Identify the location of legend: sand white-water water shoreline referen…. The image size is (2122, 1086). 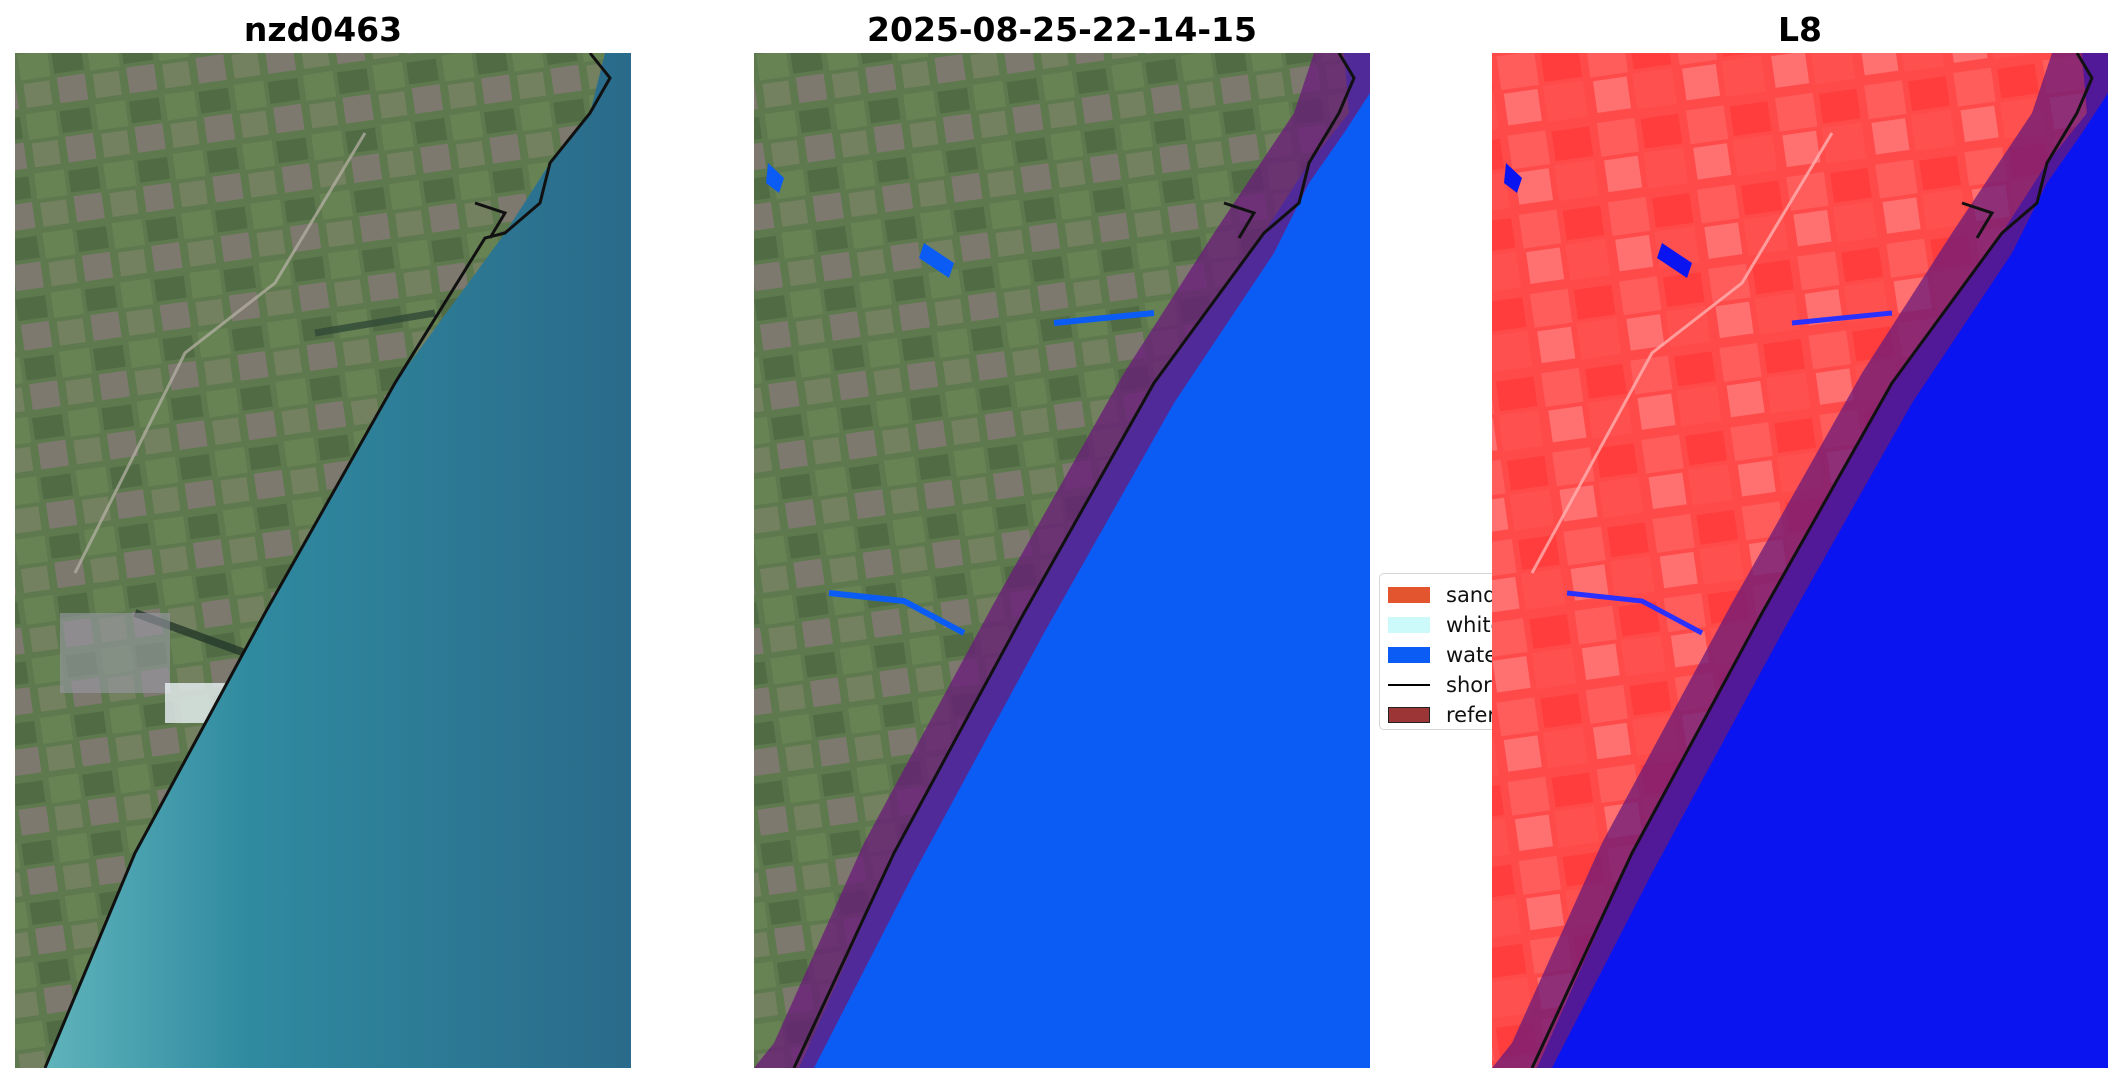
(1548, 651).